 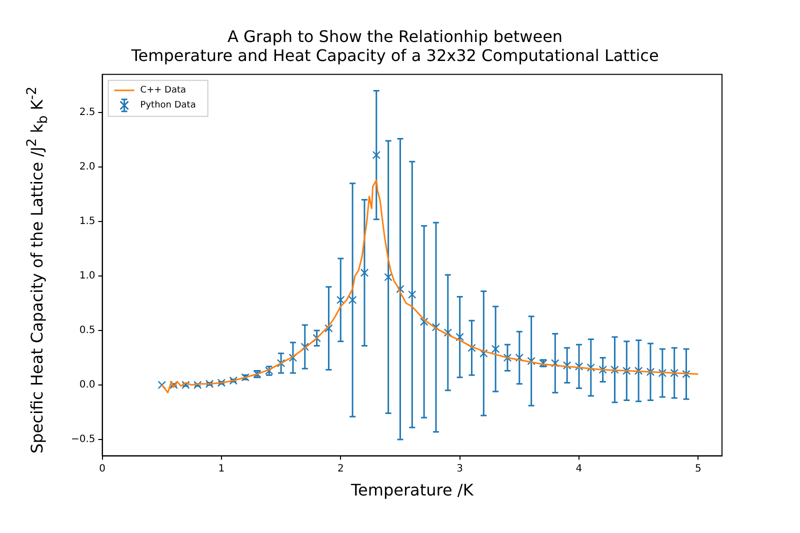 I want to click on y-tick-label: −0.5, so click(x=83, y=440).